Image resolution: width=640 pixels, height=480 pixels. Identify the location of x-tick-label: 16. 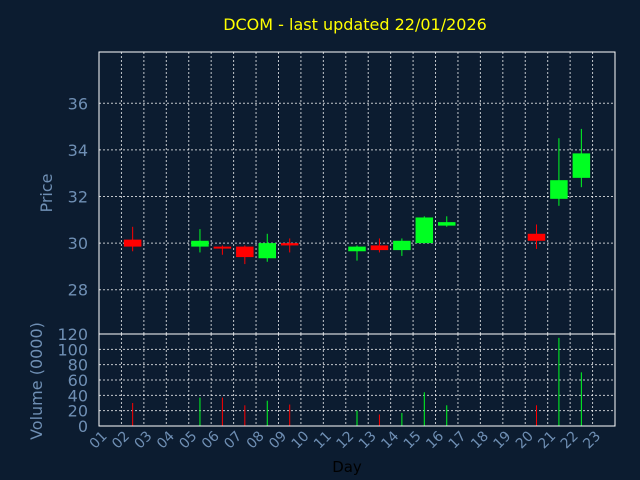
(435, 440).